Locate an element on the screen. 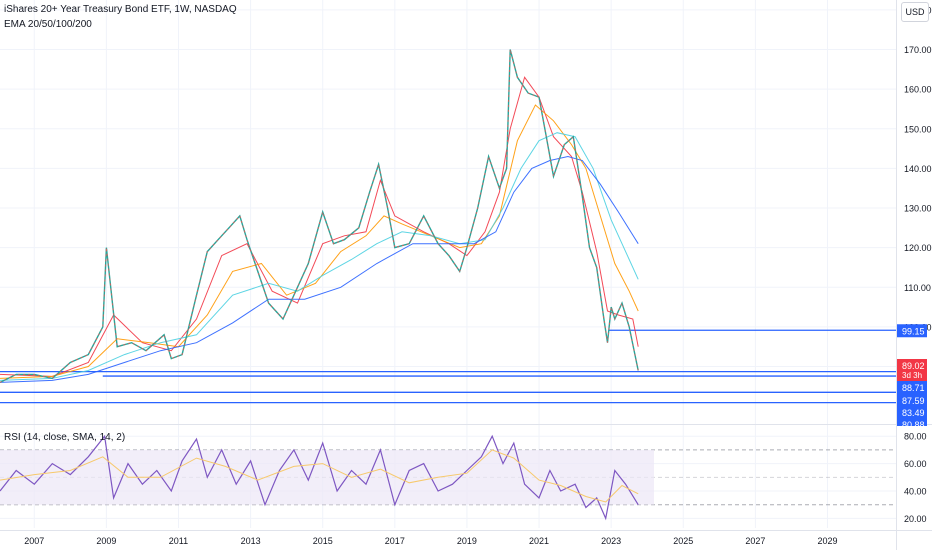  x-tick-2007: 2007 is located at coordinates (34, 541).